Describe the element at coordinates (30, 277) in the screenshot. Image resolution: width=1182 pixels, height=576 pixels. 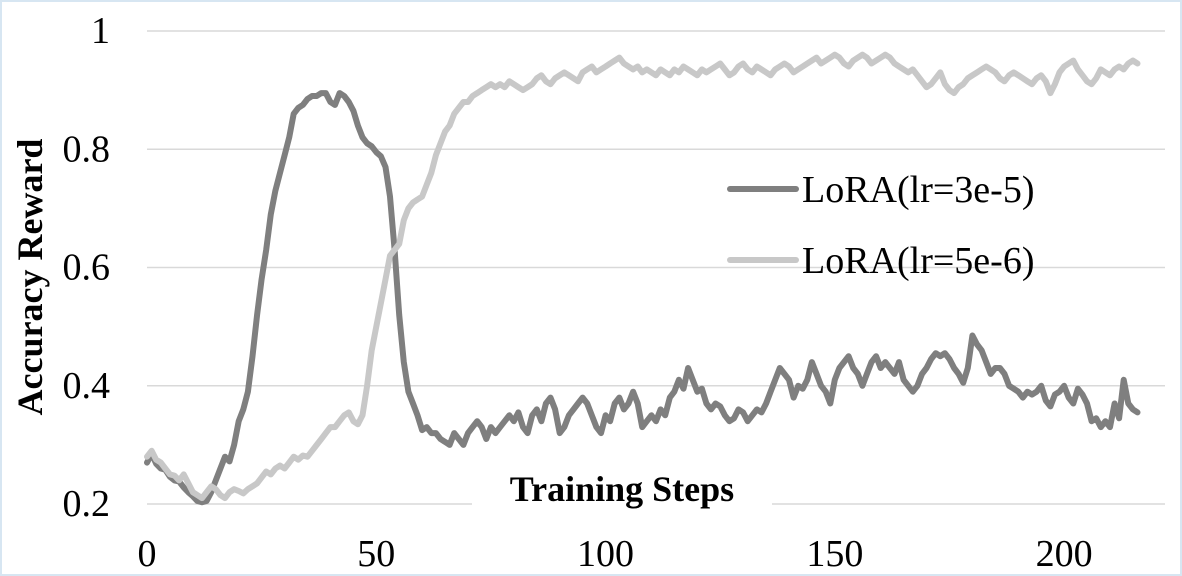
I see `y-axis-title: Accuracy Reward` at that location.